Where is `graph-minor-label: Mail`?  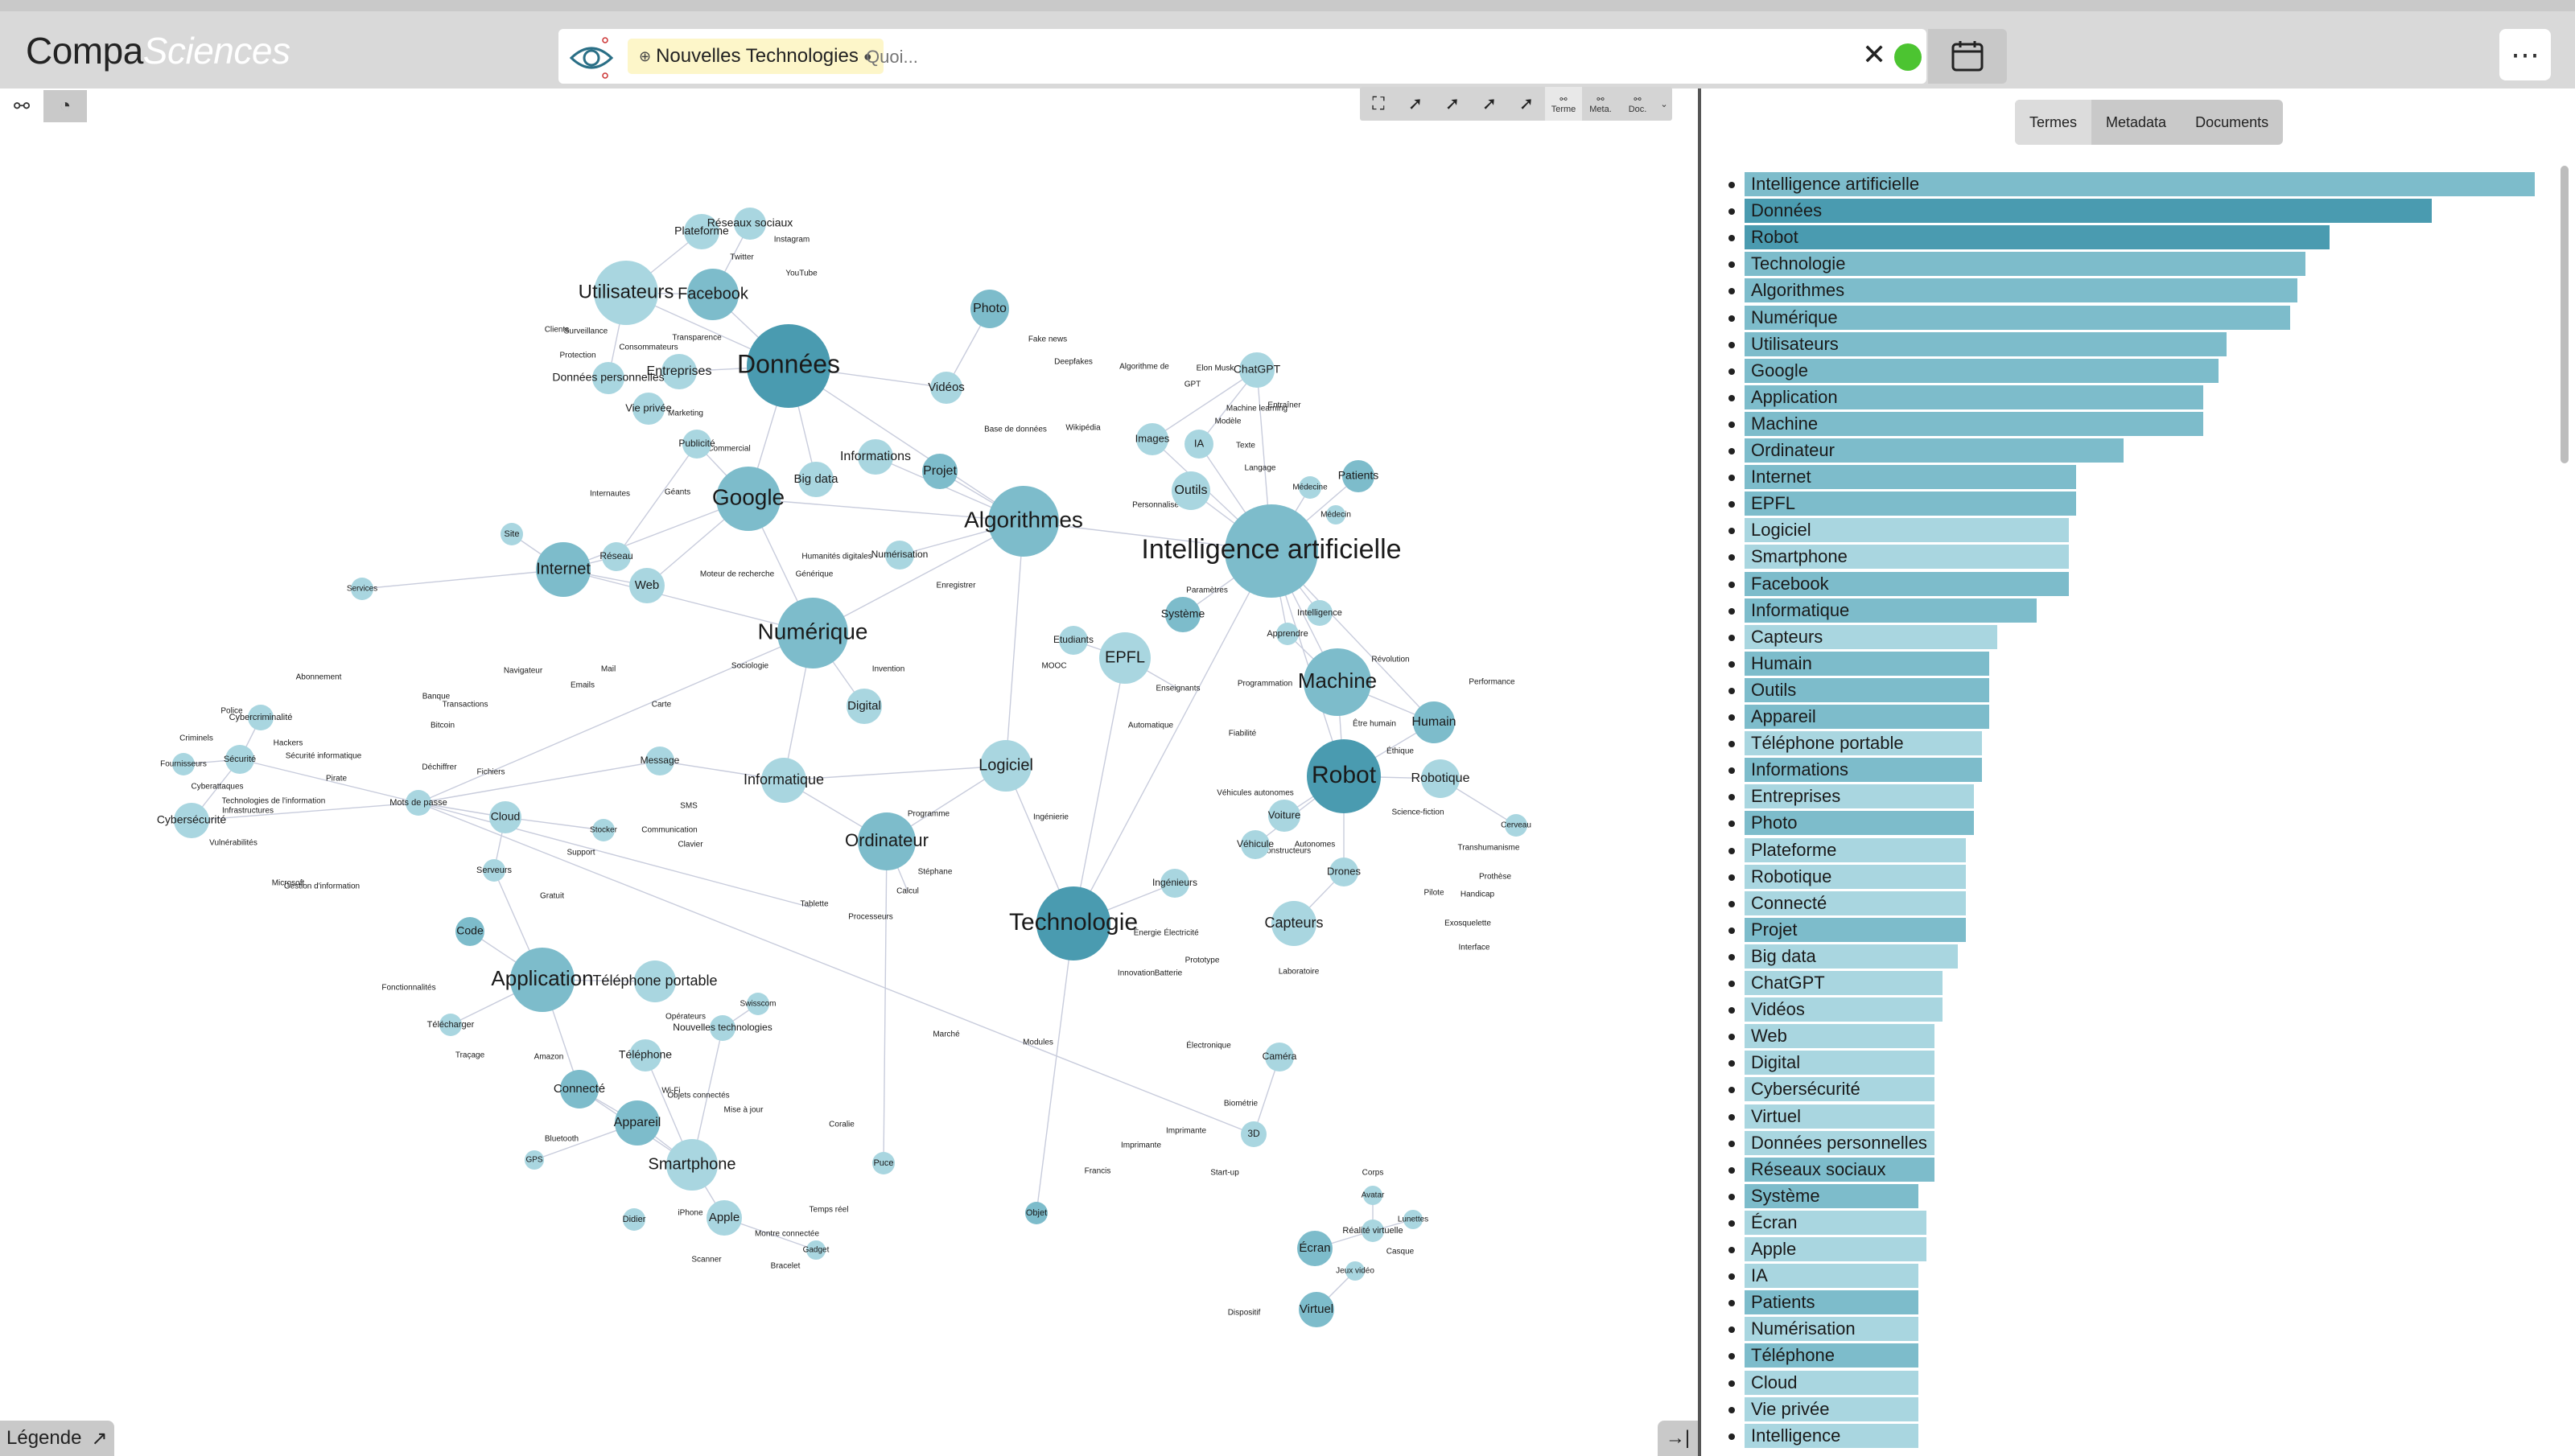
graph-minor-label: Mail is located at coordinates (608, 670).